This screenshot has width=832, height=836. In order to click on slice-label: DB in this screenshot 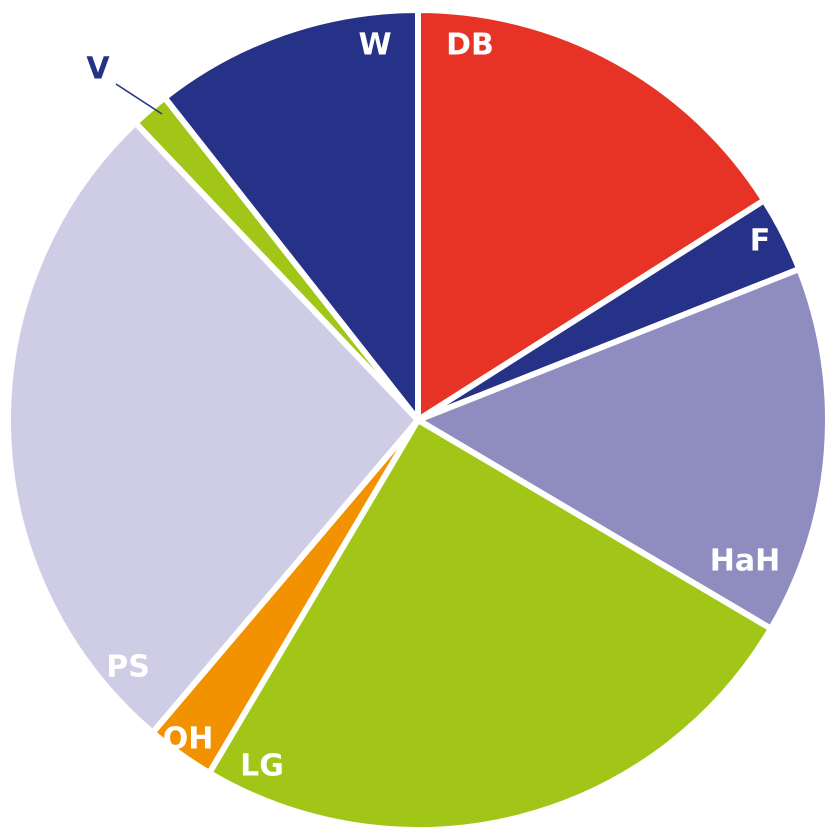, I will do `click(470, 45)`.